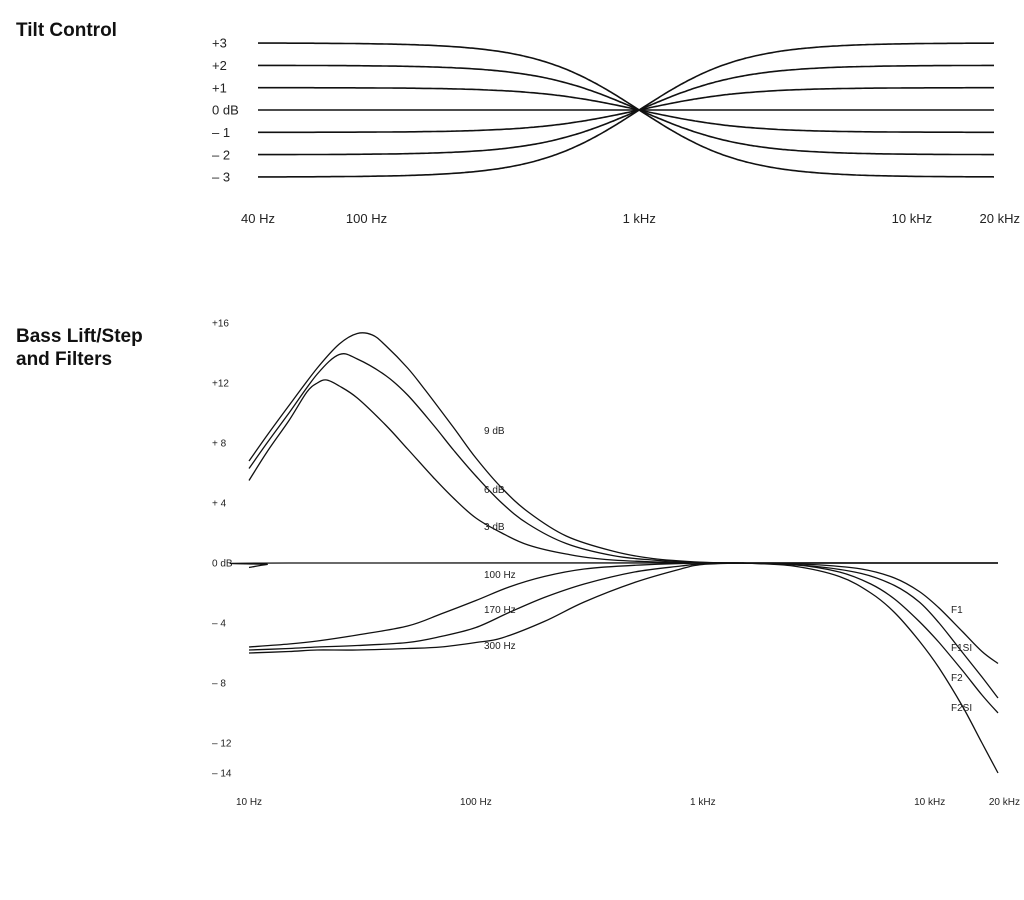 The width and height of the screenshot is (1024, 900). What do you see at coordinates (225, 110) in the screenshot?
I see `tilt-y-tick-label: 0 dB` at bounding box center [225, 110].